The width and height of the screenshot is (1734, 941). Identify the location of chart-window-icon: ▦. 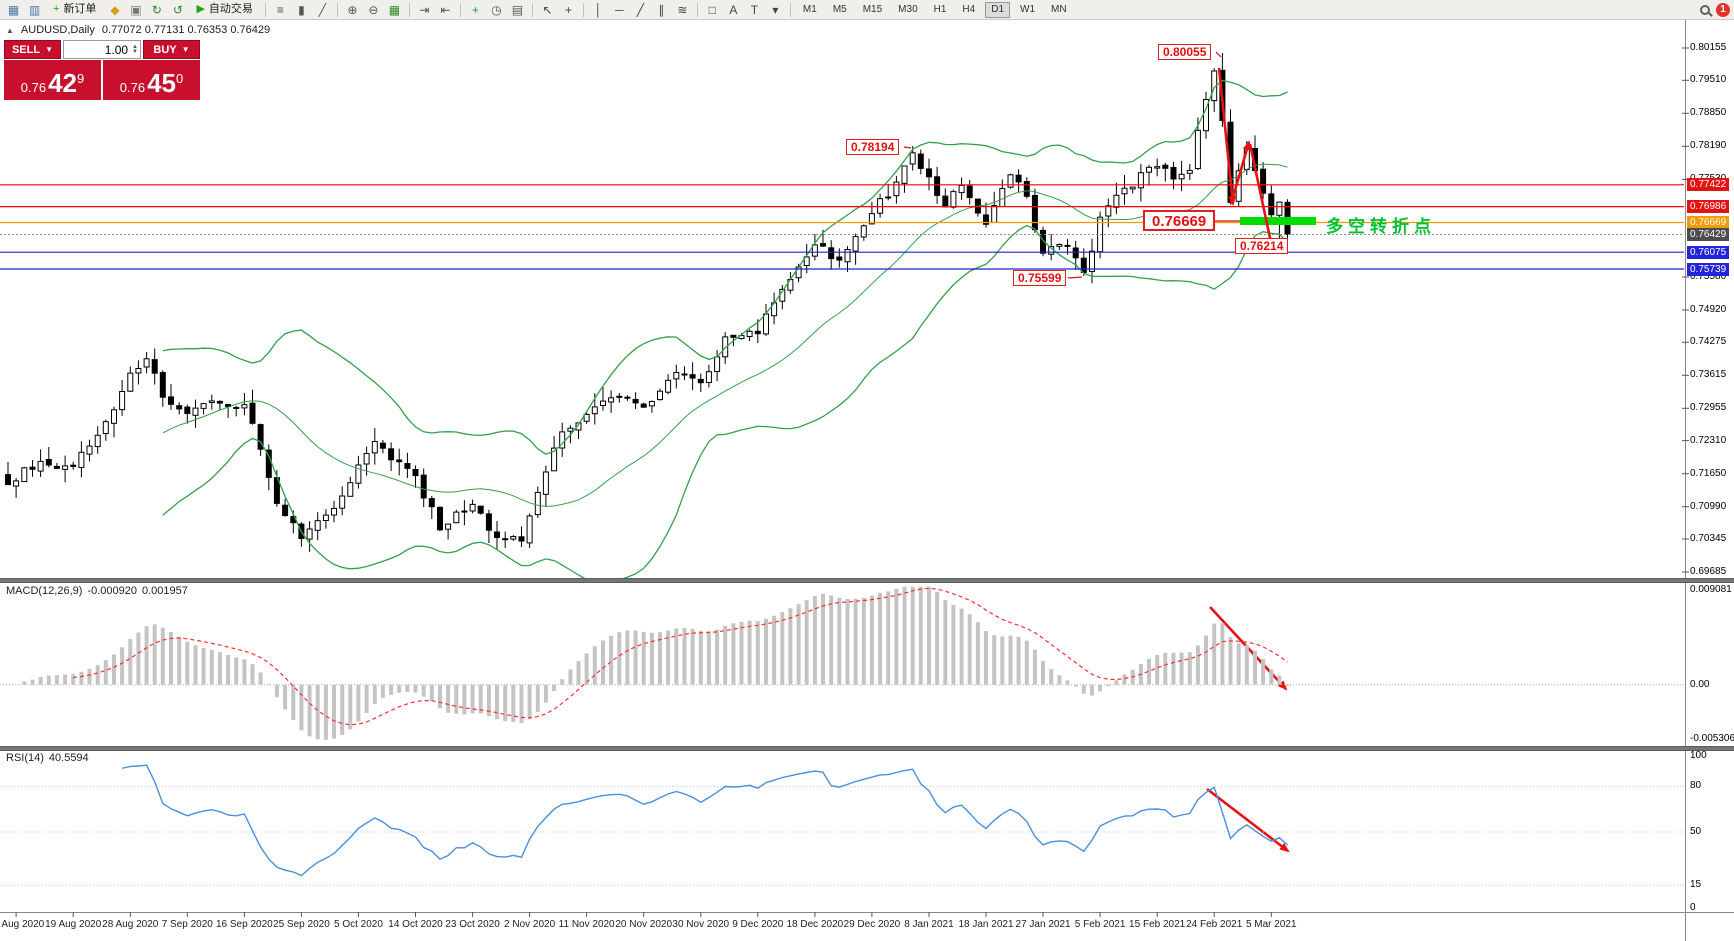
(13, 9).